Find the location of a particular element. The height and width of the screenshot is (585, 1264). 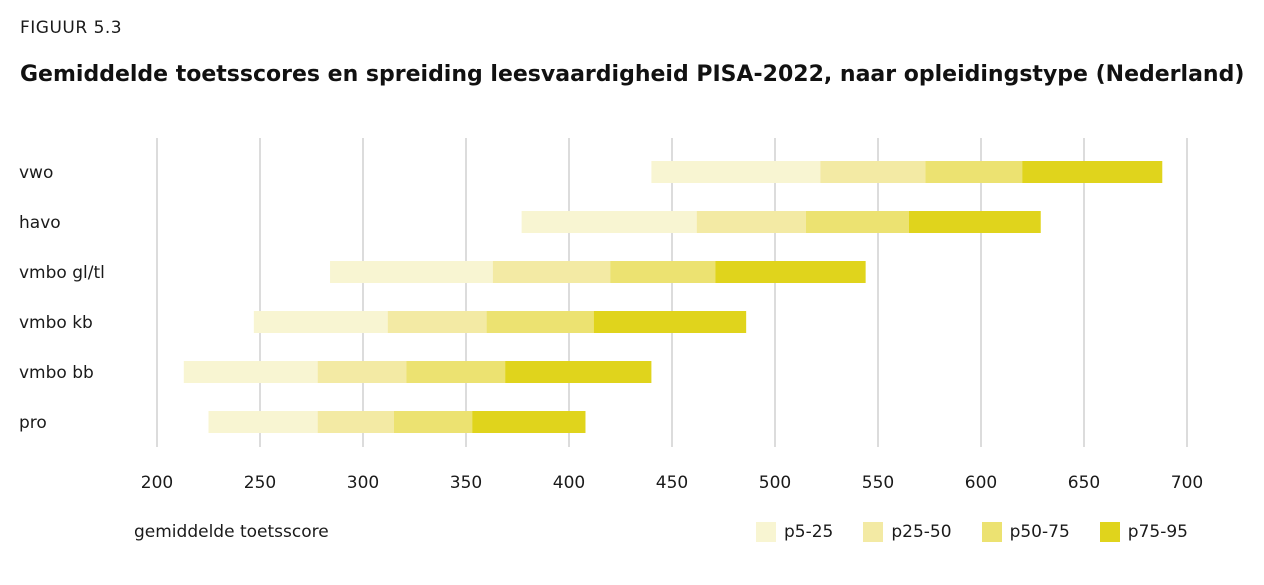

legend-item: p5-25 is located at coordinates (794, 532).